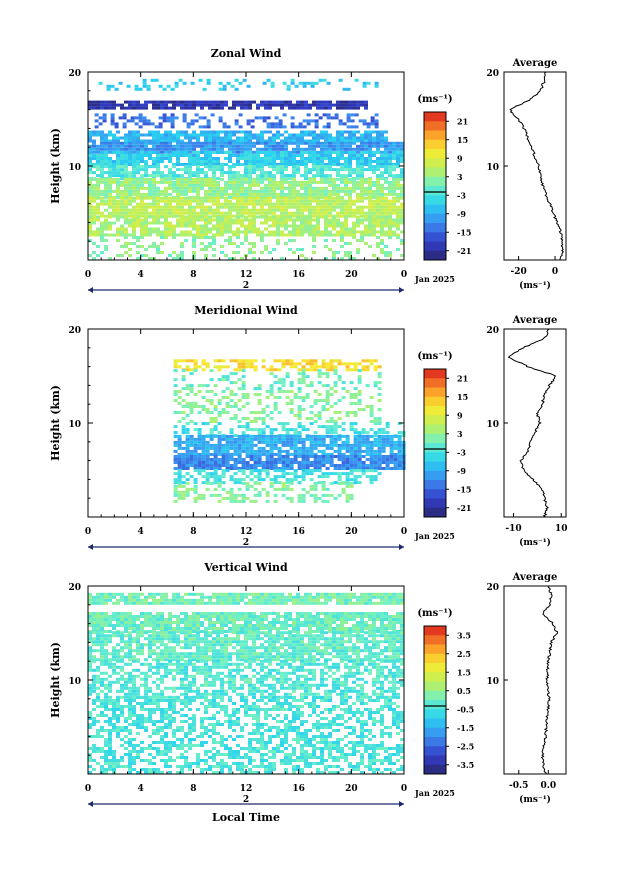  Describe the element at coordinates (462, 378) in the screenshot. I see `colorbar-tick-label: 21` at that location.